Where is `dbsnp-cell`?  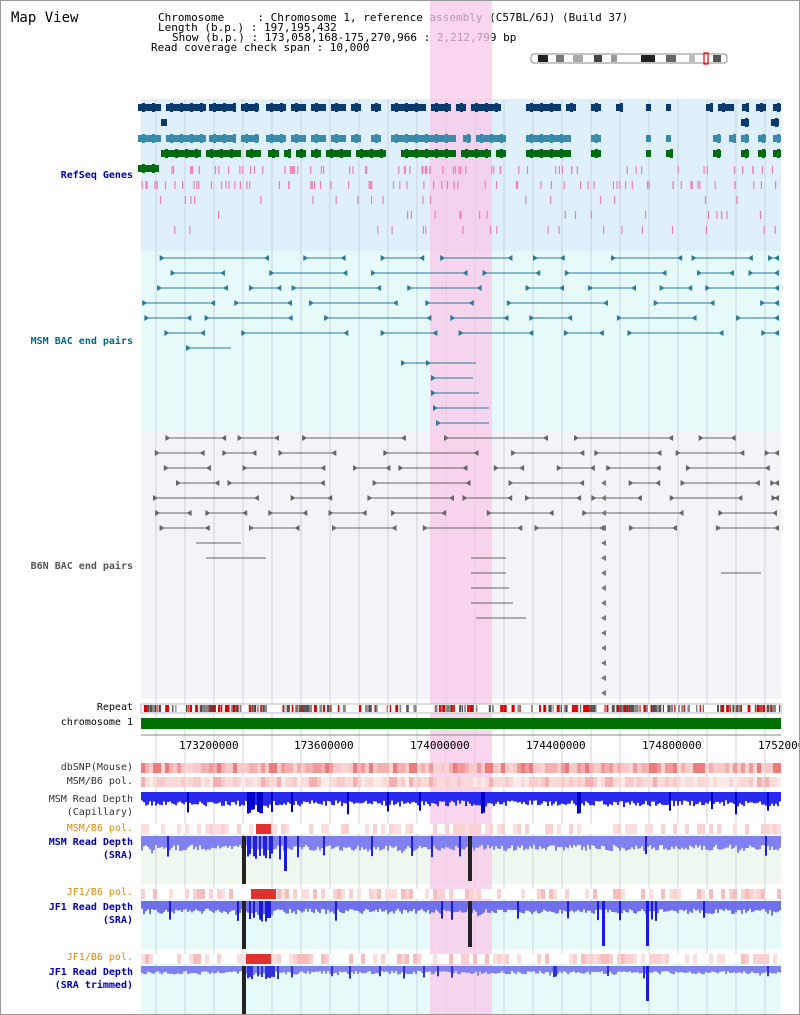 dbsnp-cell is located at coordinates (455, 768).